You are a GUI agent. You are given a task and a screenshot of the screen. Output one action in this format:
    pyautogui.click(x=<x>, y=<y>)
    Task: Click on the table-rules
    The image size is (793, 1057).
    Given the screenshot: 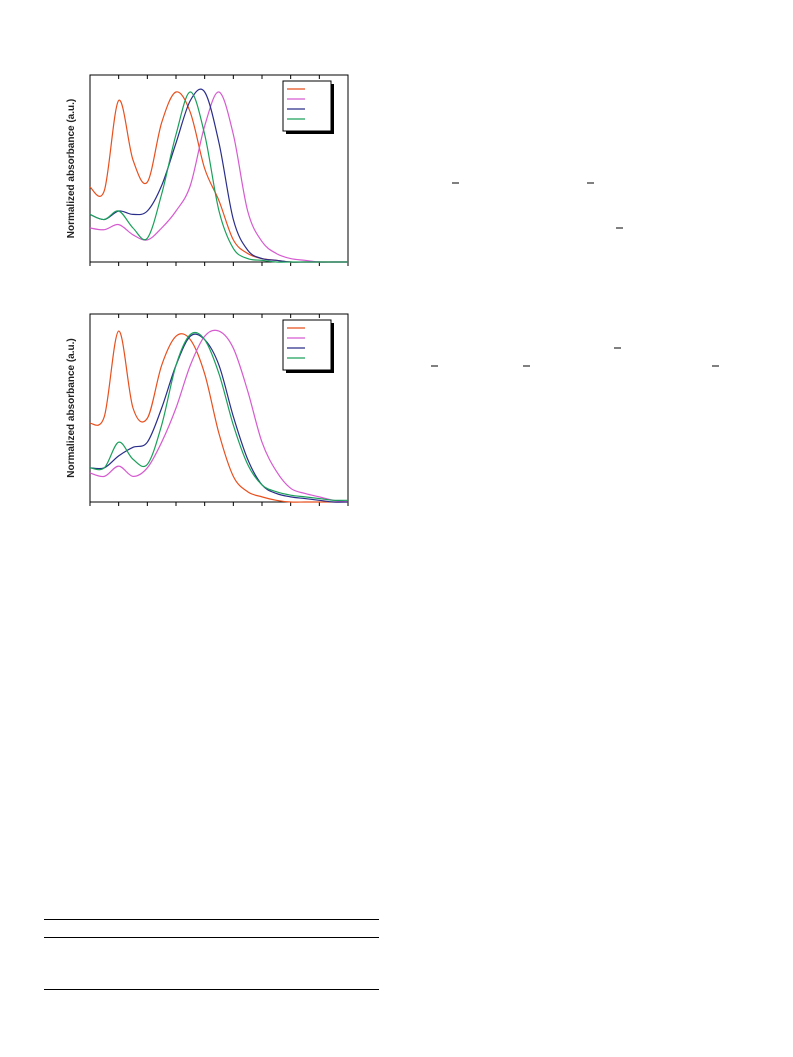 What is the action you would take?
    pyautogui.click(x=211, y=954)
    